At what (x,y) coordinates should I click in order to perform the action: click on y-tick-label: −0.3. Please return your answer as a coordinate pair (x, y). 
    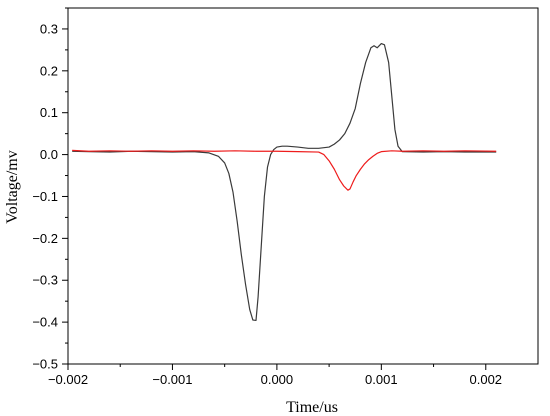
    Looking at the image, I should click on (45, 280).